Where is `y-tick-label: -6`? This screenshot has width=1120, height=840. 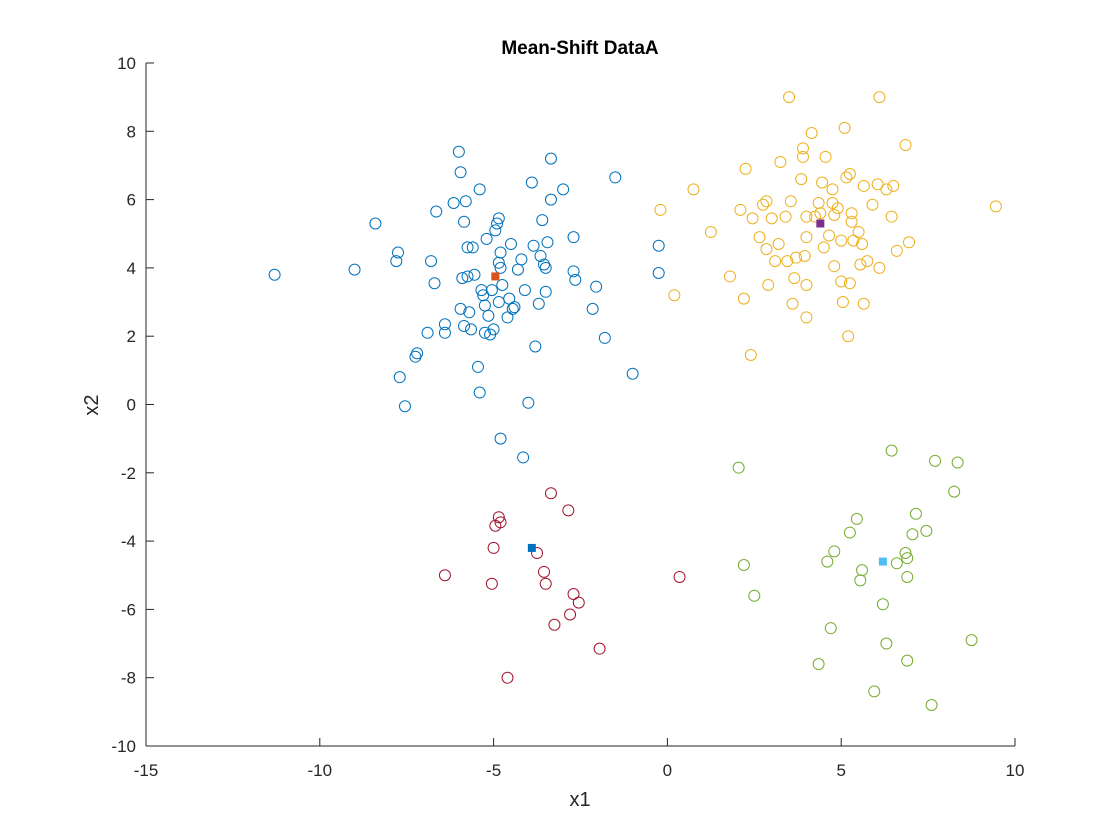 y-tick-label: -6 is located at coordinates (128, 609).